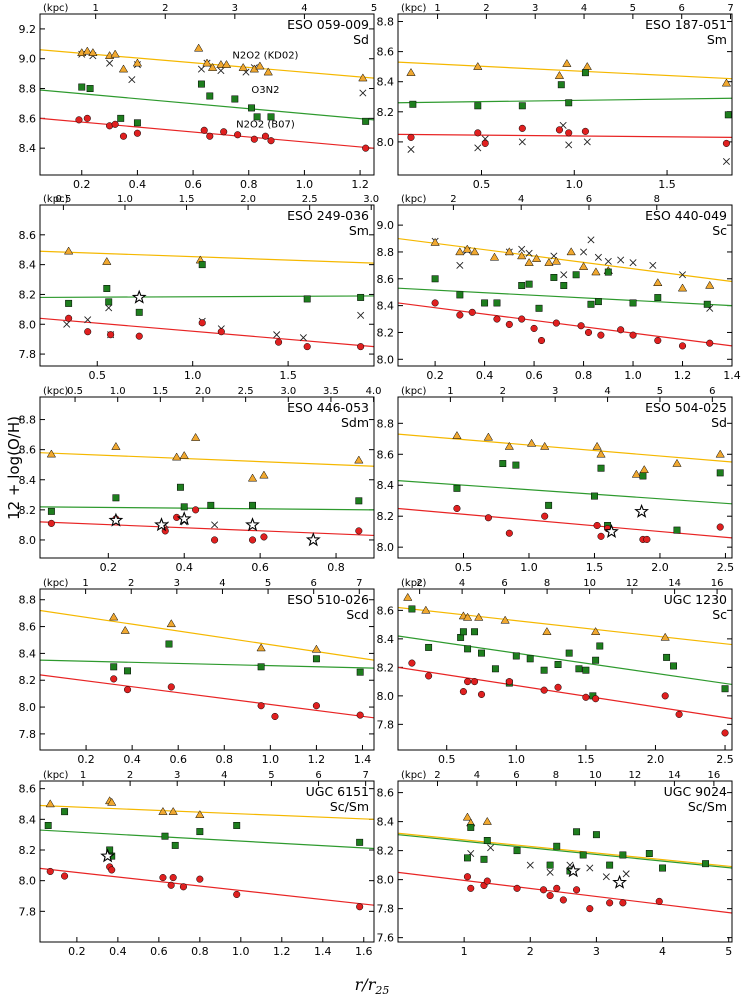 The height and width of the screenshot is (1001, 747). I want to click on panel-subtitle: Sd, so click(719, 422).